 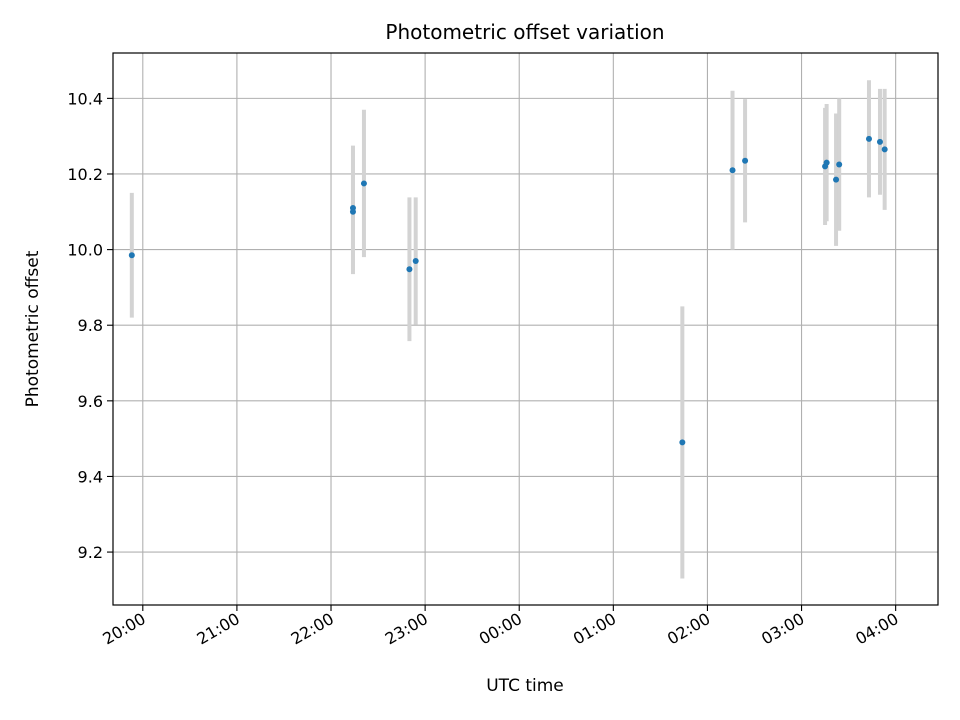 I want to click on chart-title: Photometric offset variation, so click(x=524, y=32).